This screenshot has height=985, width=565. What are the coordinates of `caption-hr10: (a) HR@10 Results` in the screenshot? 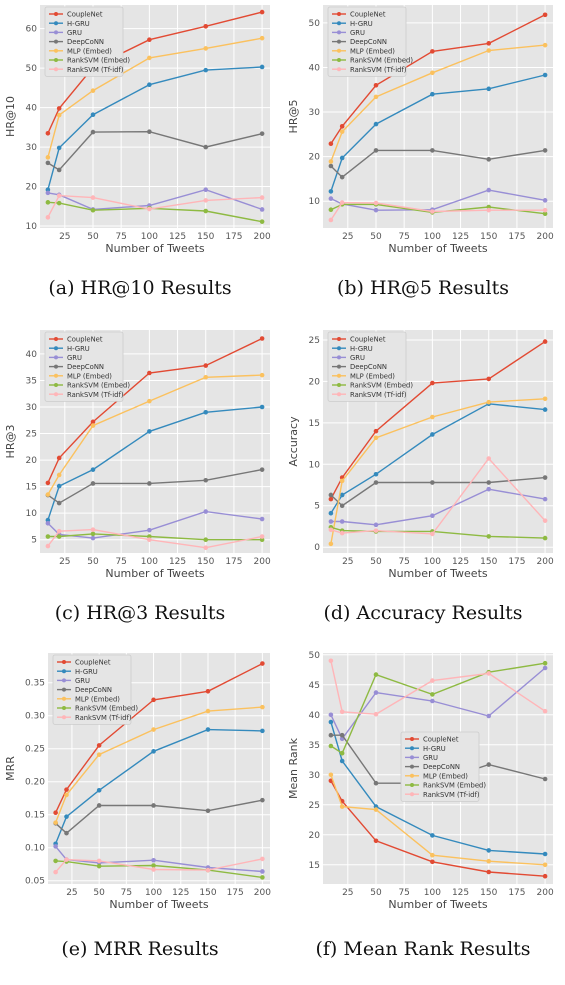 It's located at (140, 288).